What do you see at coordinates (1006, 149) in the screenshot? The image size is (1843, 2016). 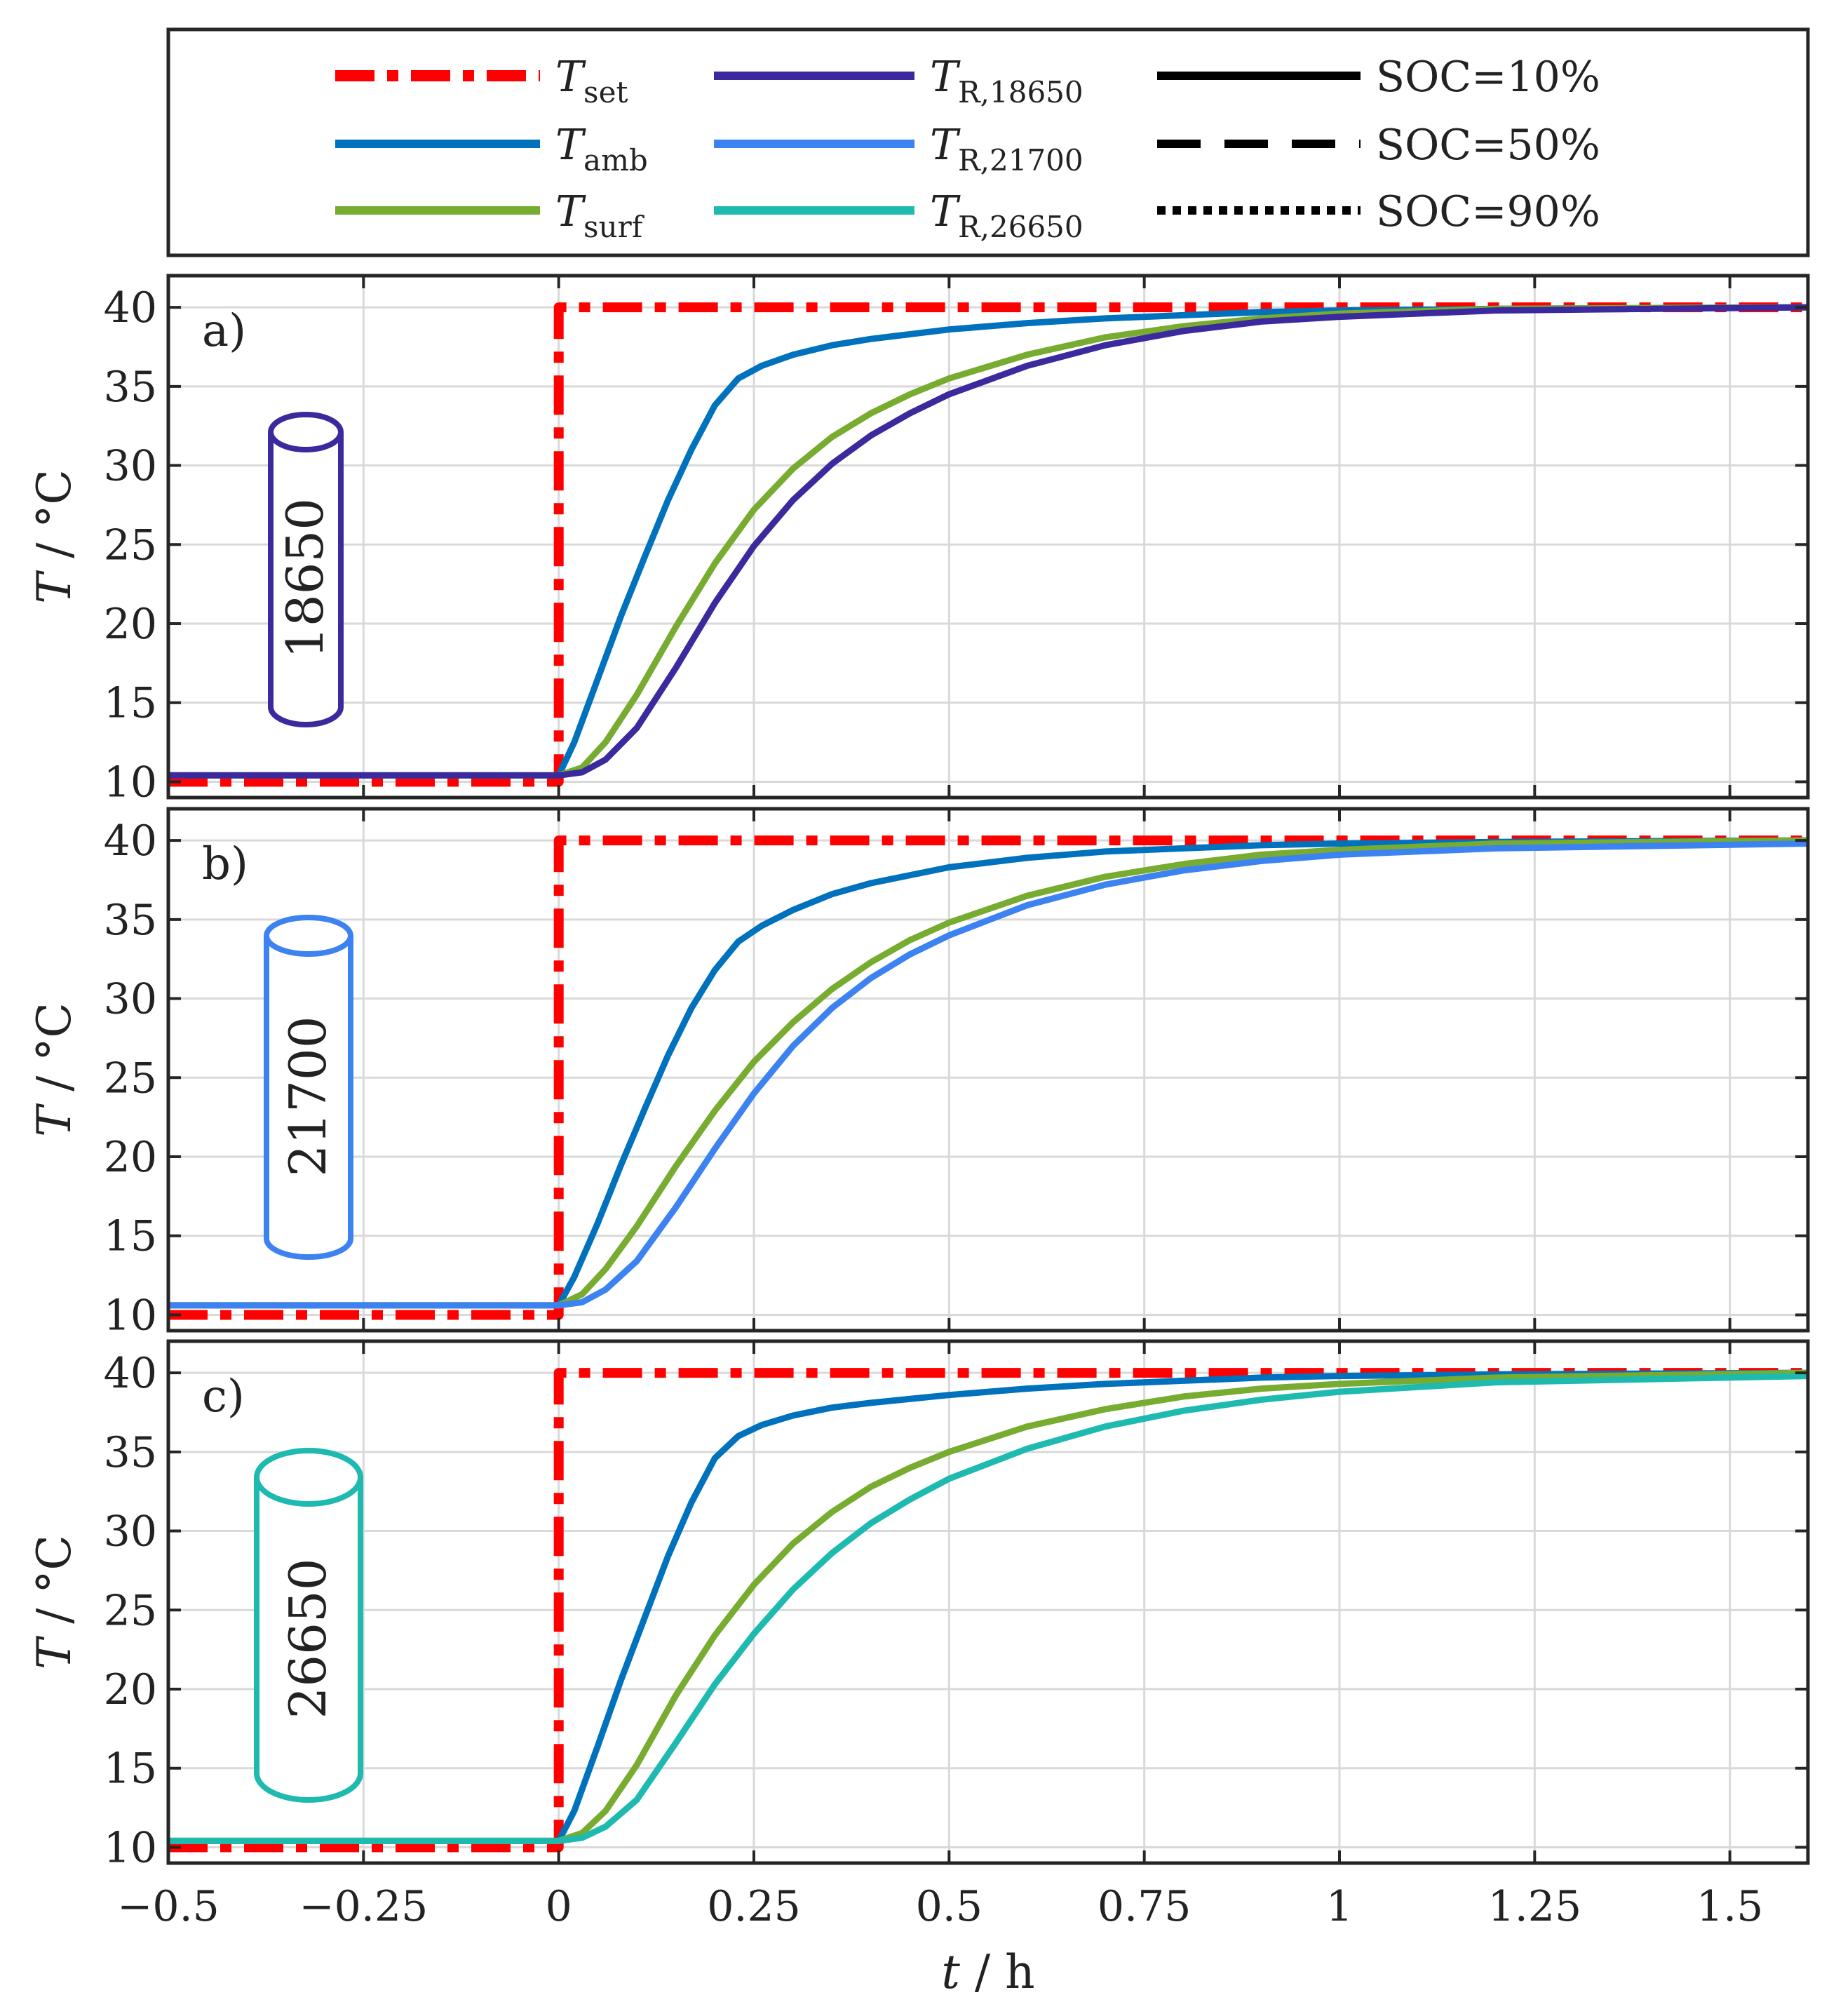 I see `legend-label-t-r-21700: TR,21700` at bounding box center [1006, 149].